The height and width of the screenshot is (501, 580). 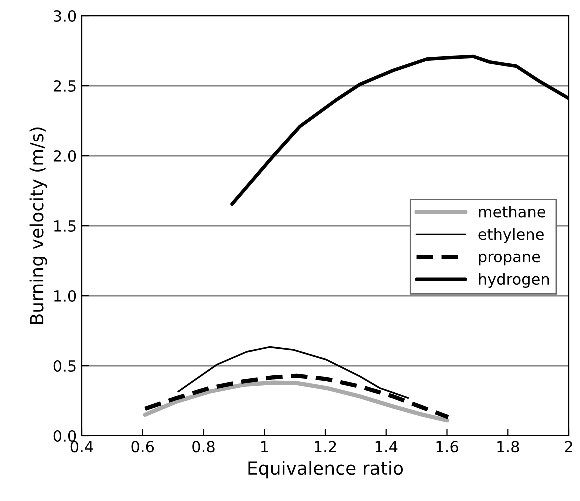 What do you see at coordinates (82, 447) in the screenshot?
I see `x-tick-label: 0.4` at bounding box center [82, 447].